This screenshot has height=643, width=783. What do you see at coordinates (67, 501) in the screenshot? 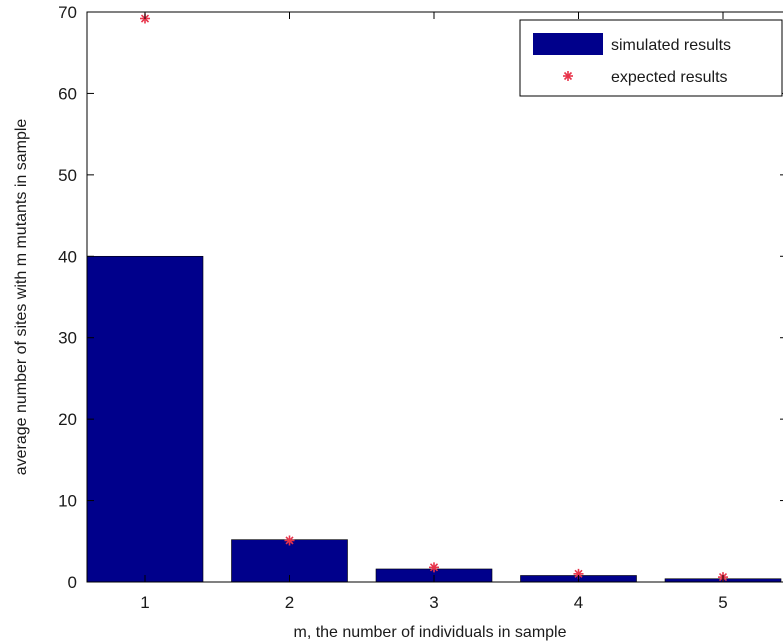
I see `y-tick-label: 10` at bounding box center [67, 501].